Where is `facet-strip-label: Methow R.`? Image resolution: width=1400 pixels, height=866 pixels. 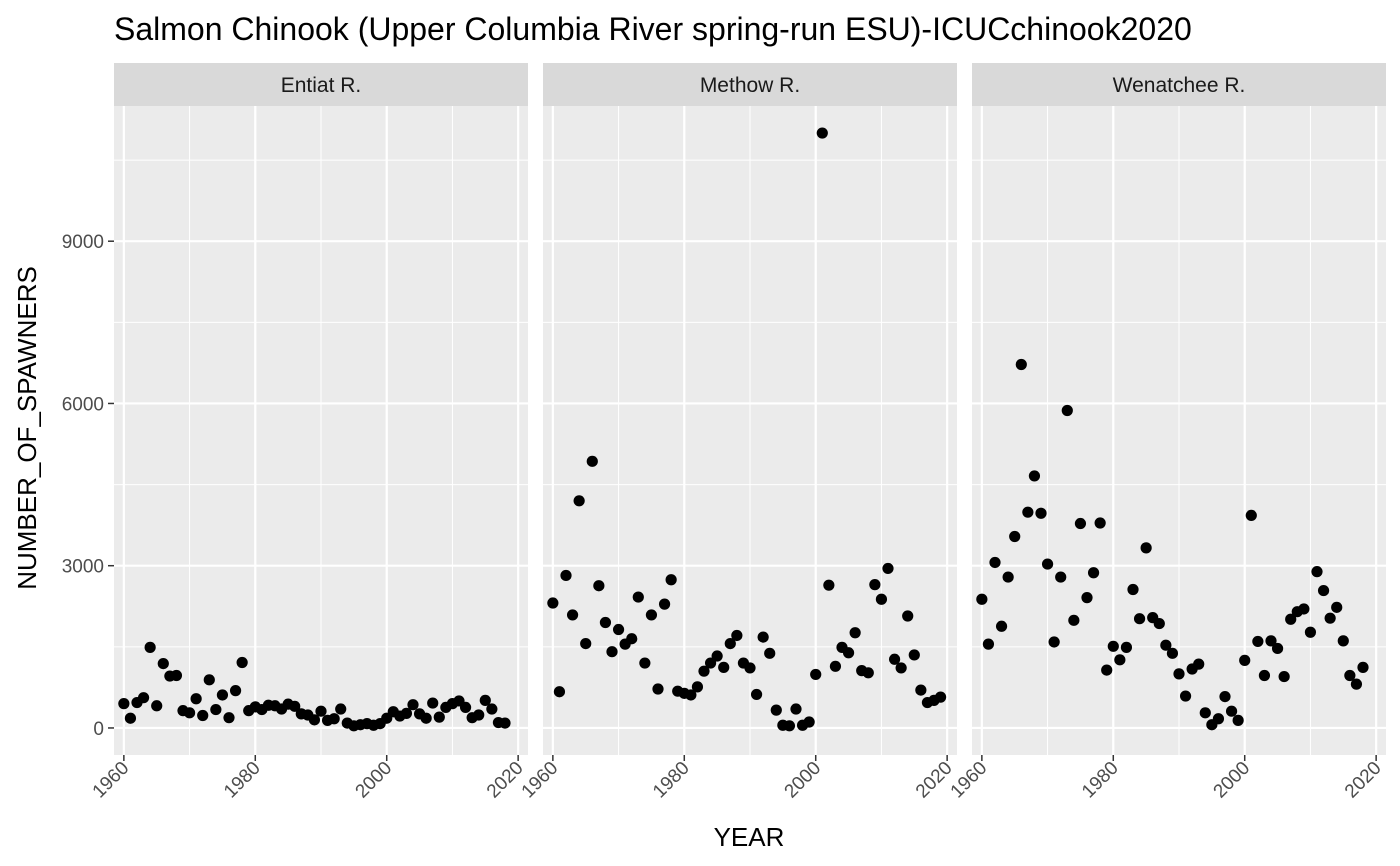
facet-strip-label: Methow R. is located at coordinates (750, 85).